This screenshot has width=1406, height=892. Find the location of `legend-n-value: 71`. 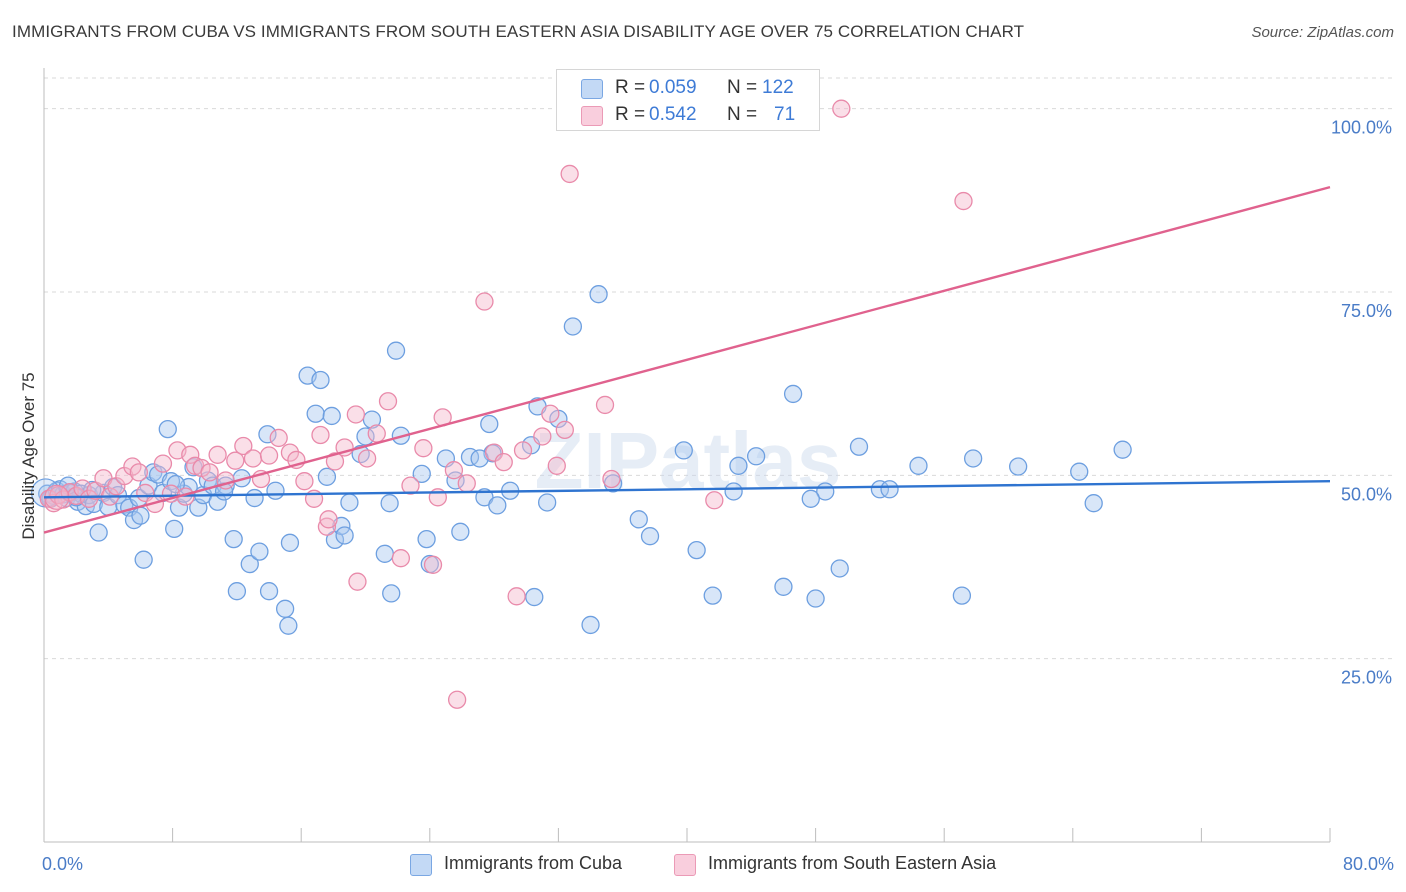

legend-n-value: 71 is located at coordinates (785, 114).